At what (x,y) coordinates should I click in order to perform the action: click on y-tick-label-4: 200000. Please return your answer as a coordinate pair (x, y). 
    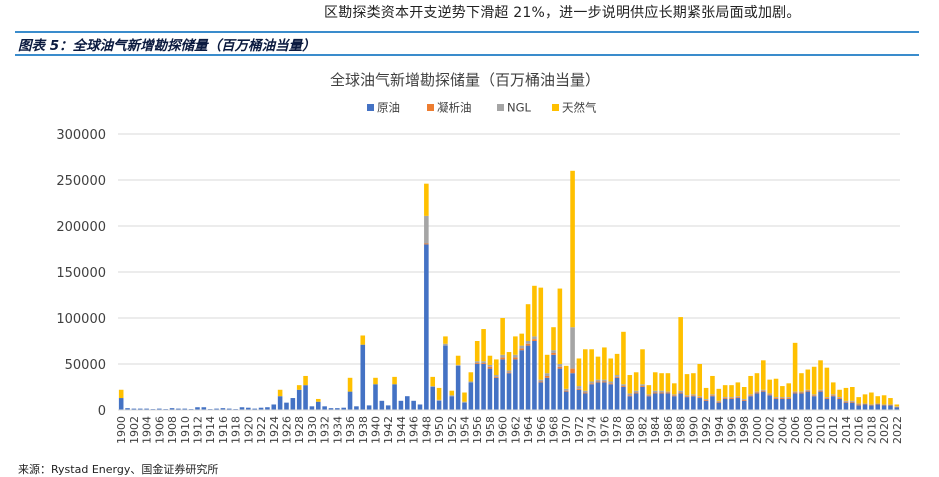
    Looking at the image, I should click on (81, 227).